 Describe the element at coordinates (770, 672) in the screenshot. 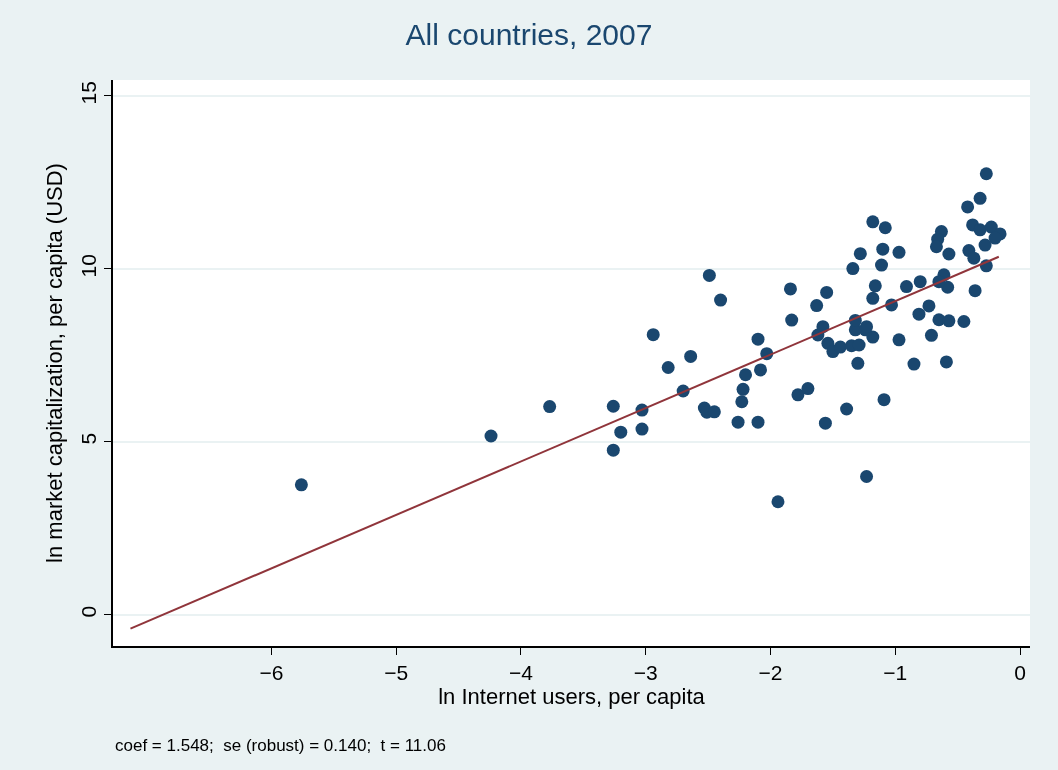

I see `x-tick-label: −2` at that location.